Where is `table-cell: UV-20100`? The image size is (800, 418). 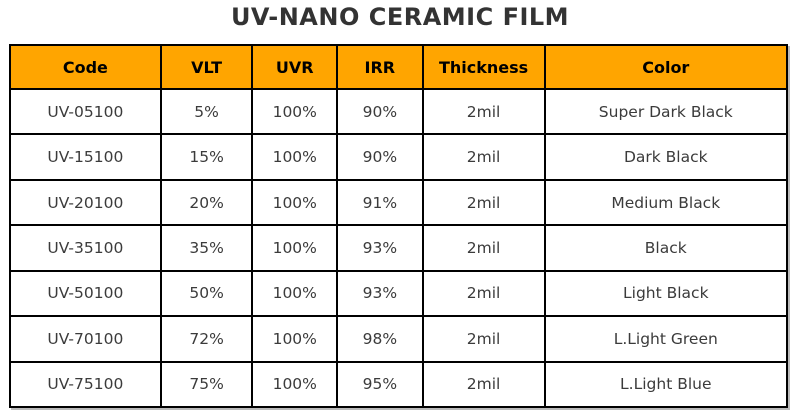
table-cell: UV-20100 is located at coordinates (85, 202).